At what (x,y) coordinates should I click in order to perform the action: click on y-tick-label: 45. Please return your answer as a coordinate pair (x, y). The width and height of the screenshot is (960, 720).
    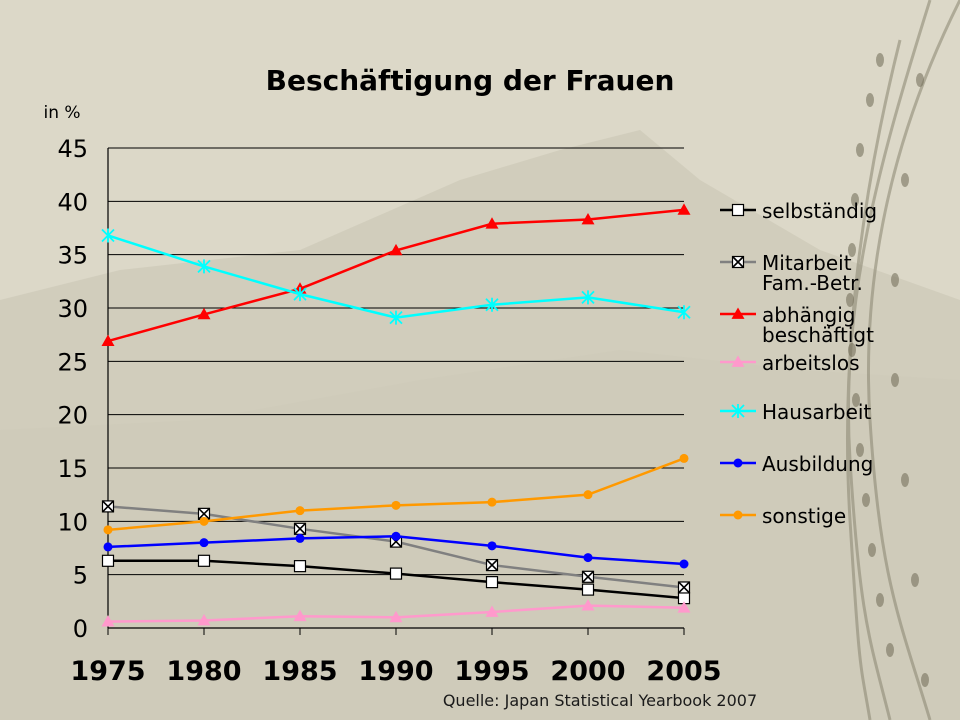
    Looking at the image, I should click on (72, 149).